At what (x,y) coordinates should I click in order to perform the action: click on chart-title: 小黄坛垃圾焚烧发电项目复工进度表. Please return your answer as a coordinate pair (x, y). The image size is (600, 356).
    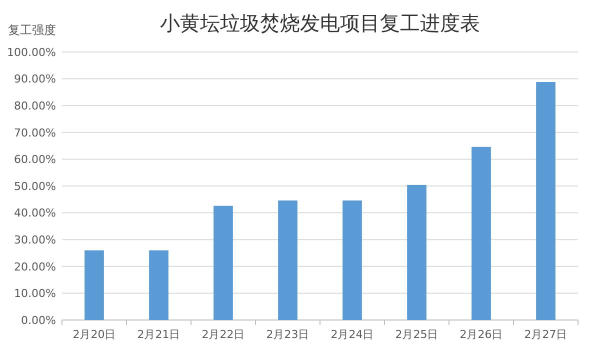
    Looking at the image, I should click on (320, 23).